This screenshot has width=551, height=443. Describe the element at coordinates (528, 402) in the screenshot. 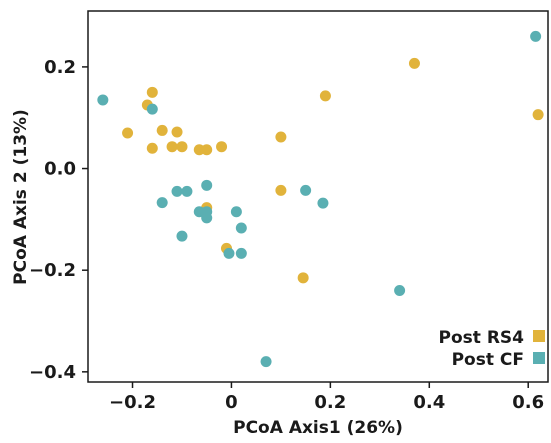

I see `x-tick-label: 0.6` at that location.